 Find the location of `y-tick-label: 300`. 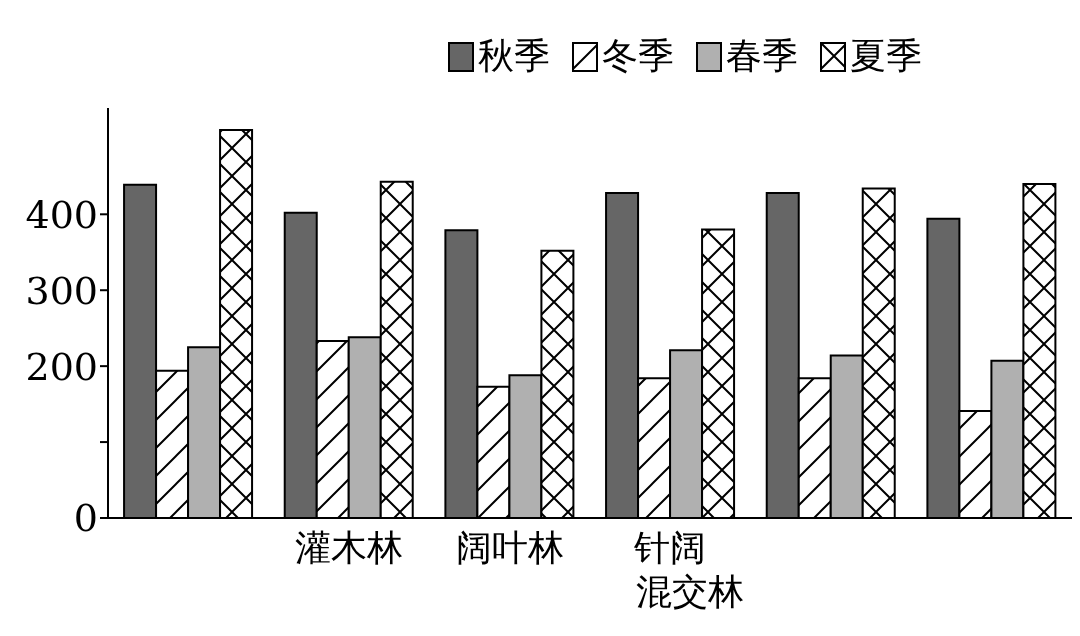

y-tick-label: 300 is located at coordinates (61, 290).